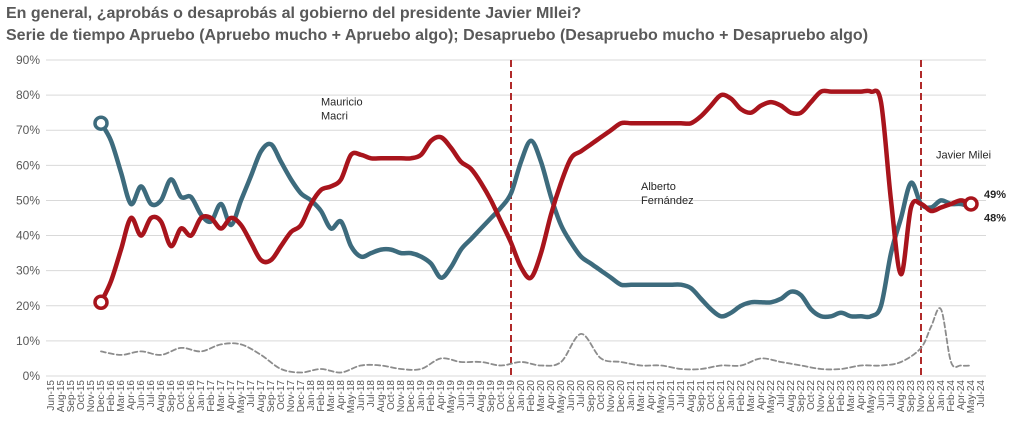 The height and width of the screenshot is (429, 1024). Describe the element at coordinates (931, 396) in the screenshot. I see `x-tick-label: Dec-23` at that location.